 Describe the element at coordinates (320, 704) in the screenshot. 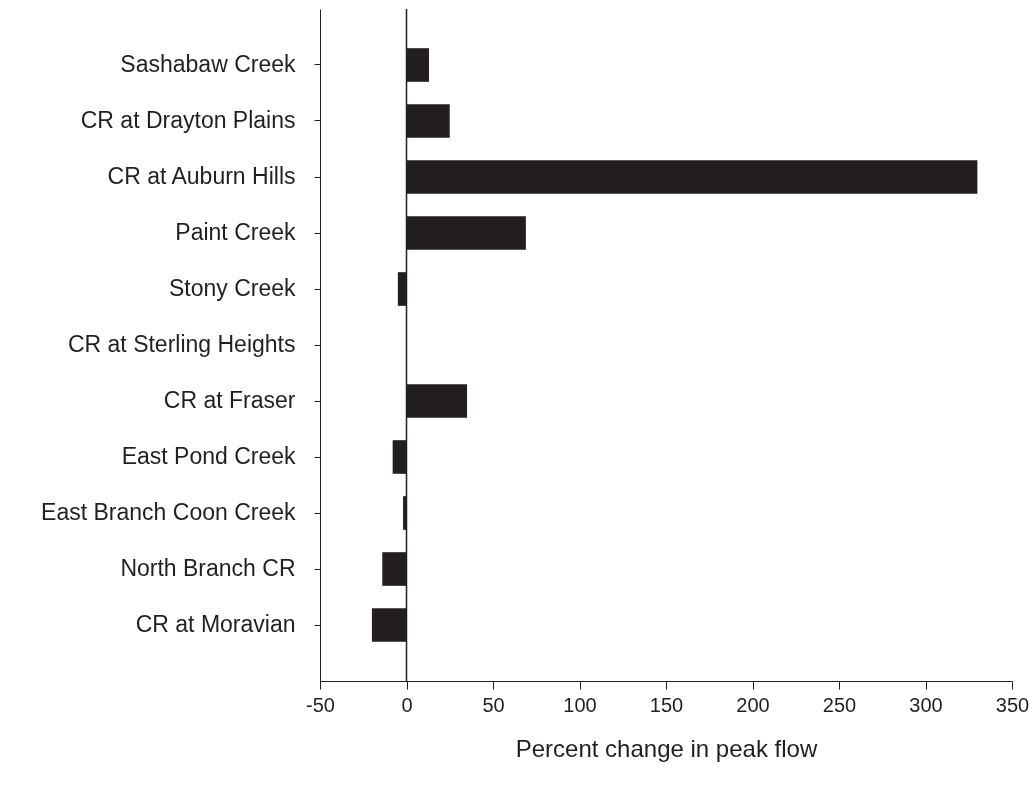

I see `x-tick-label: -50` at that location.